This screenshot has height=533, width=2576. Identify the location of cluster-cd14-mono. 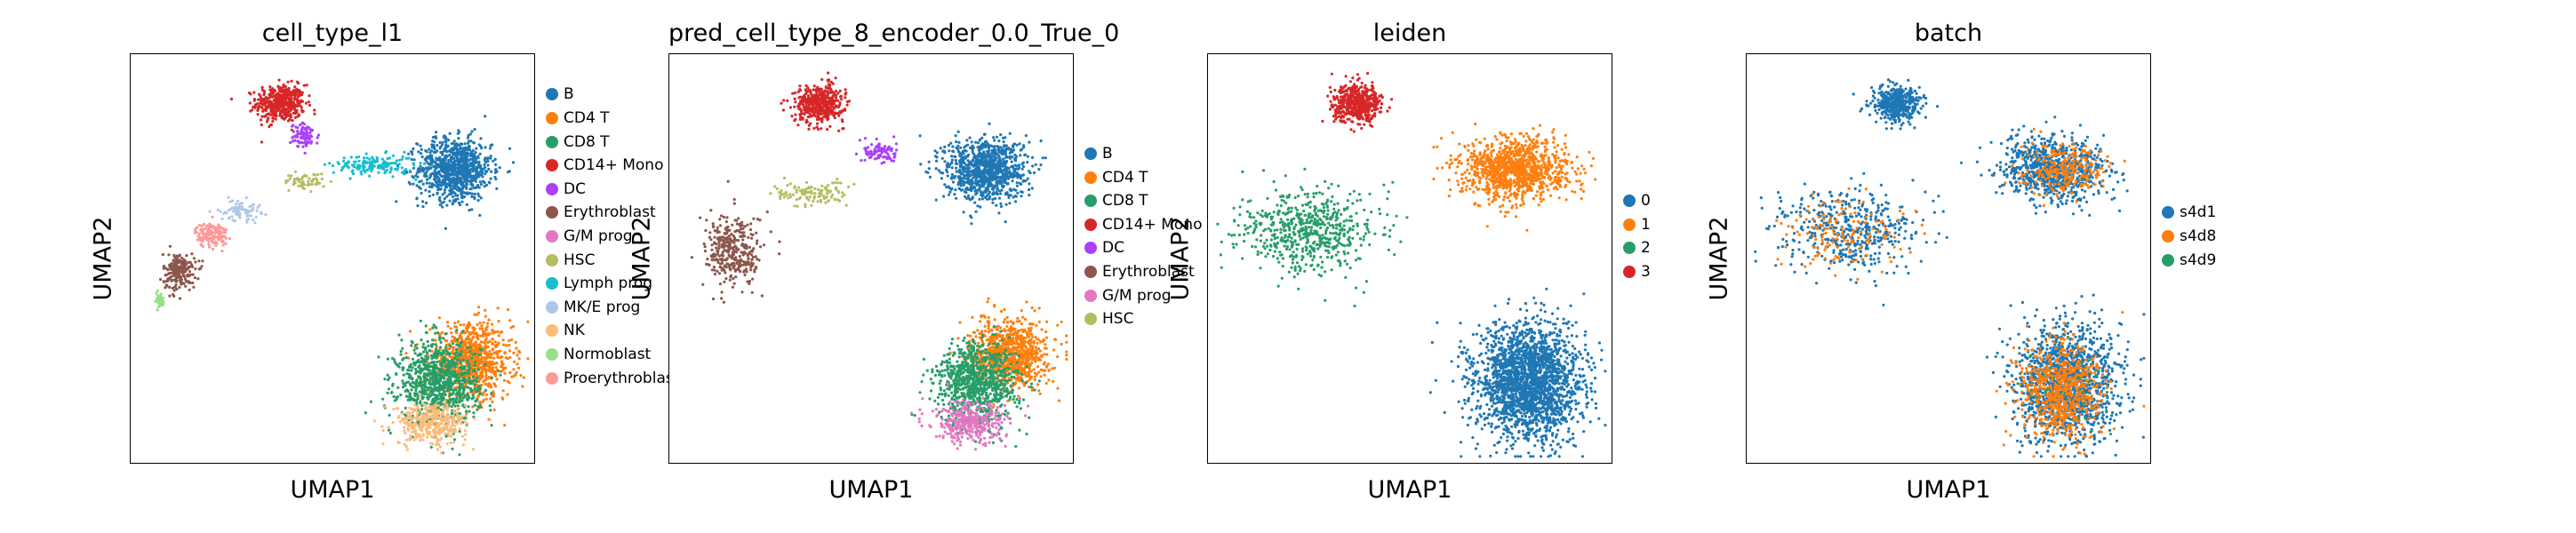
(272, 111).